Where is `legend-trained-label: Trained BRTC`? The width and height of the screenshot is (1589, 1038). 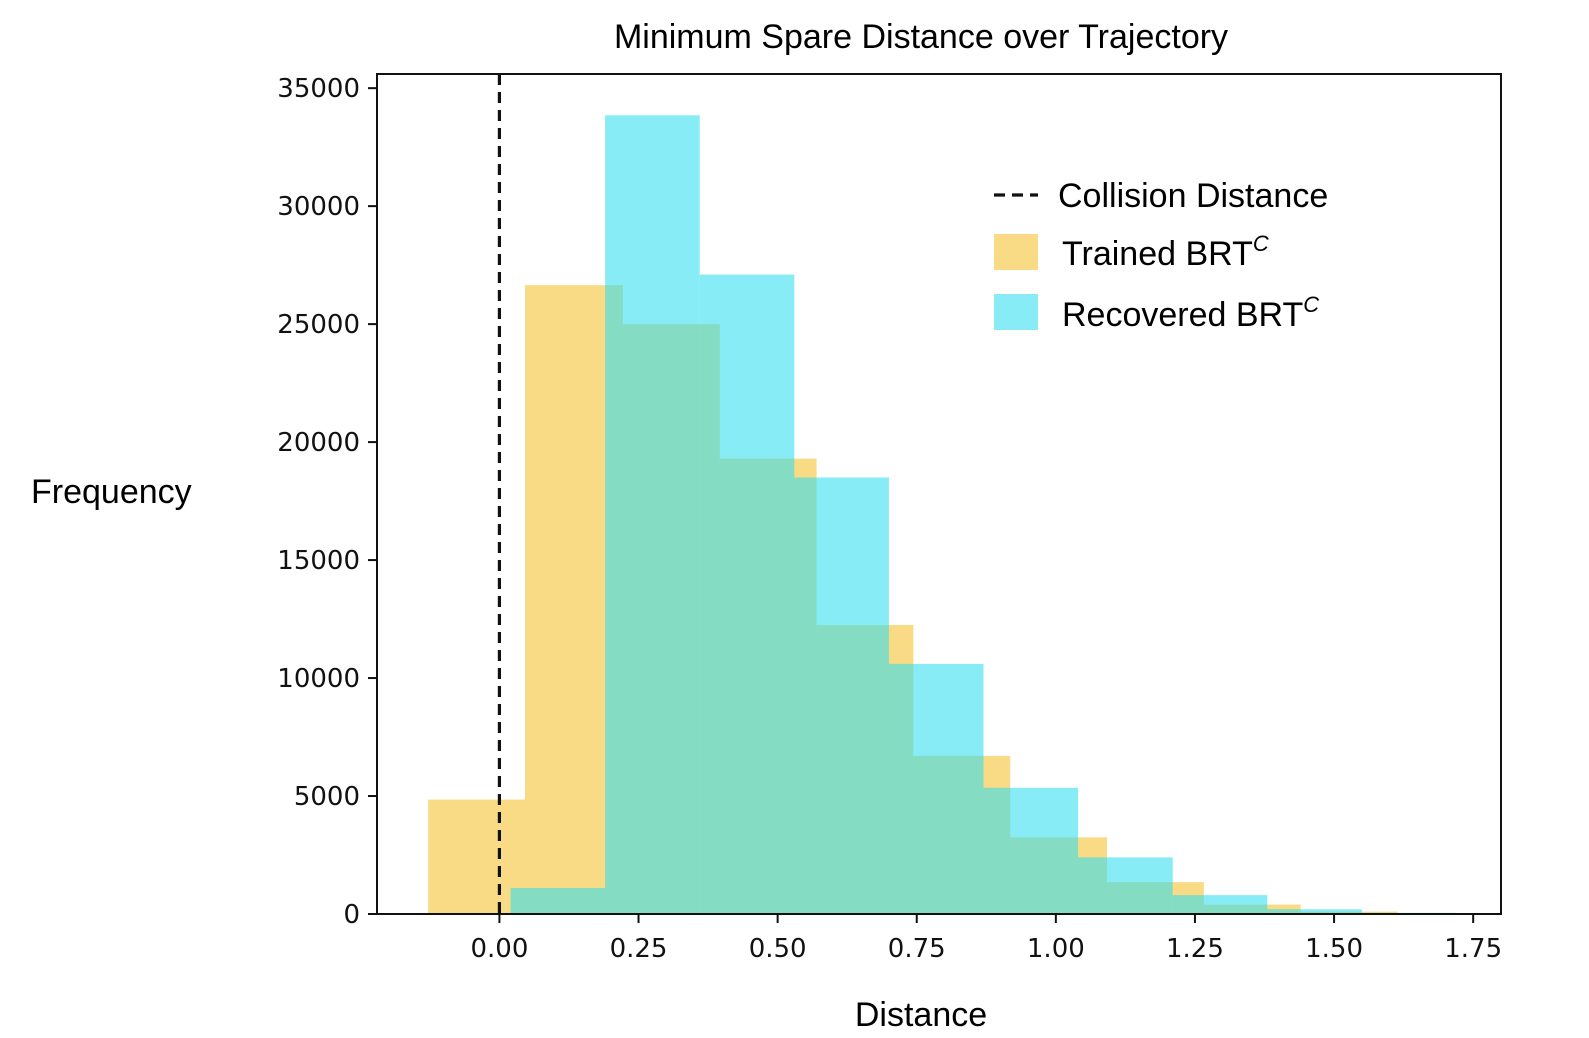 legend-trained-label: Trained BRTC is located at coordinates (1165, 252).